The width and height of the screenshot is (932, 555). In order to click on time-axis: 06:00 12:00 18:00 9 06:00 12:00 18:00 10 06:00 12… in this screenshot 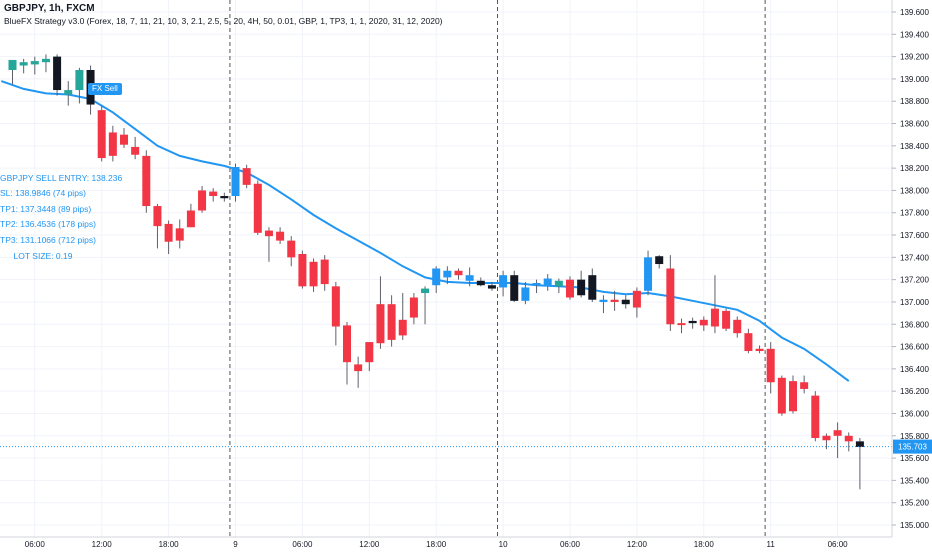, I will do `click(466, 543)`.